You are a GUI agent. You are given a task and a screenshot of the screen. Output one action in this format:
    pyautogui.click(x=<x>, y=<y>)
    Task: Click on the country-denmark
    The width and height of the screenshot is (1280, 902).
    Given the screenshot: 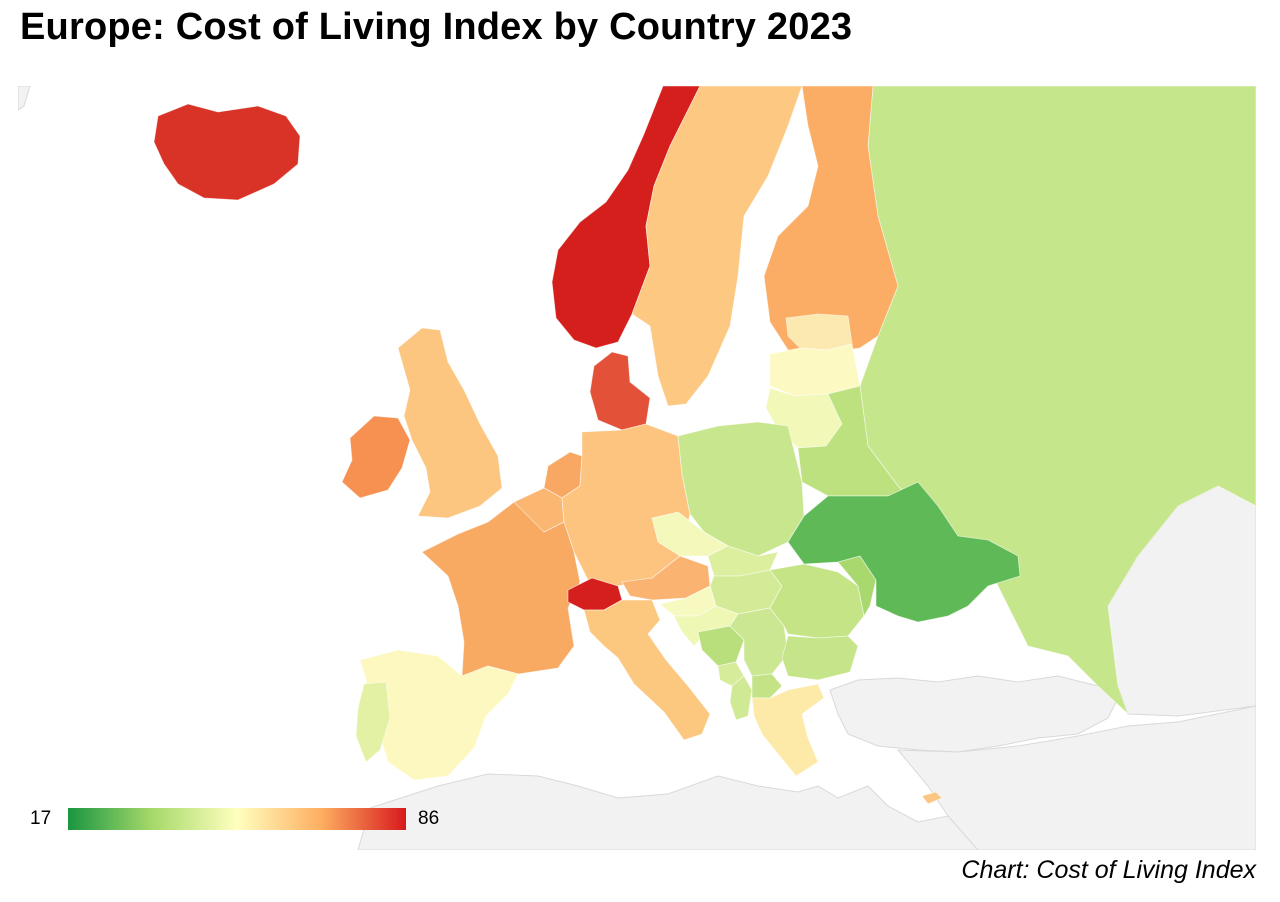 What is the action you would take?
    pyautogui.click(x=620, y=391)
    